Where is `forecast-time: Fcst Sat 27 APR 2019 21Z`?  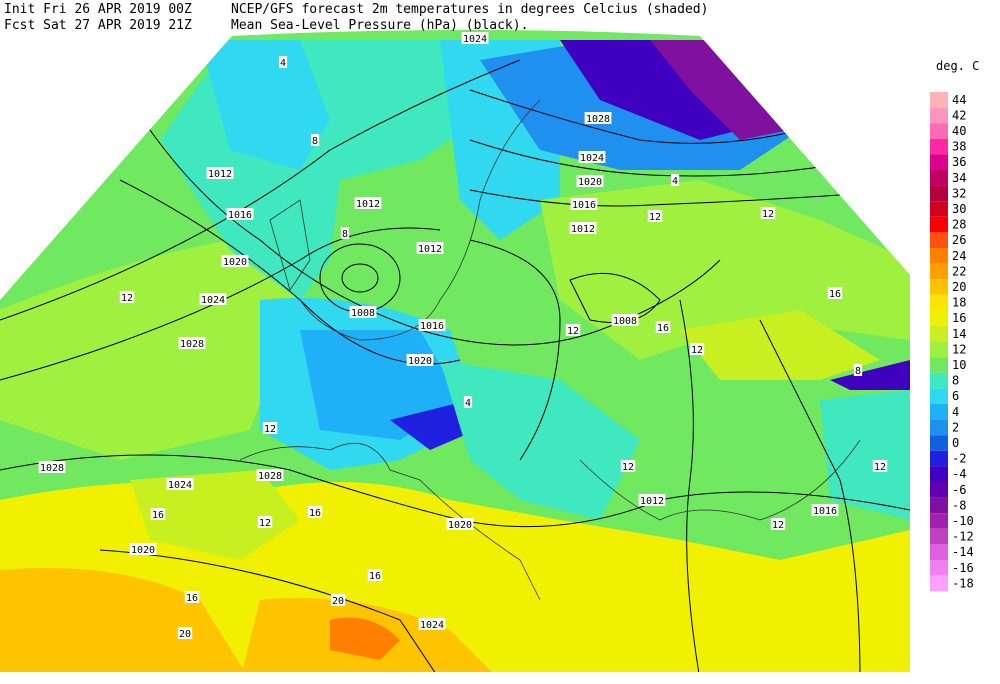
forecast-time: Fcst Sat 27 APR 2019 21Z is located at coordinates (98, 25).